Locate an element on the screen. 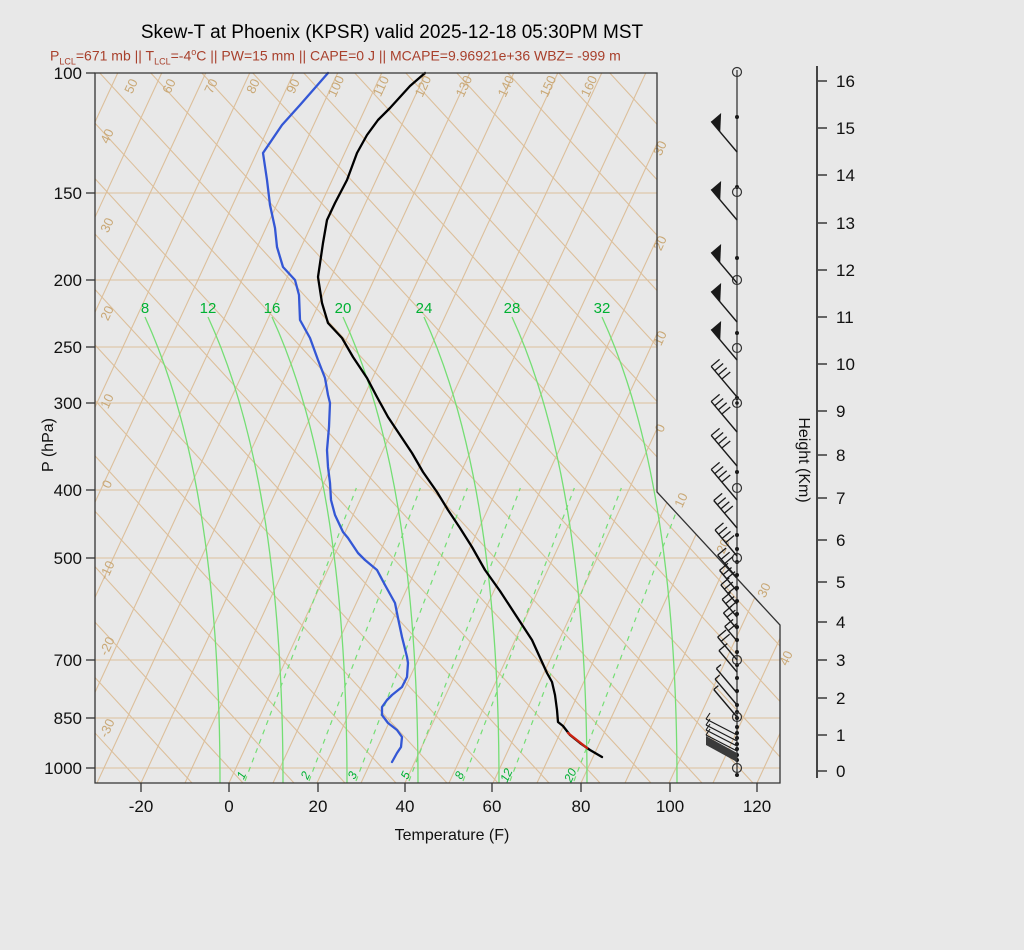  red-surface-segment is located at coordinates (577, 740).